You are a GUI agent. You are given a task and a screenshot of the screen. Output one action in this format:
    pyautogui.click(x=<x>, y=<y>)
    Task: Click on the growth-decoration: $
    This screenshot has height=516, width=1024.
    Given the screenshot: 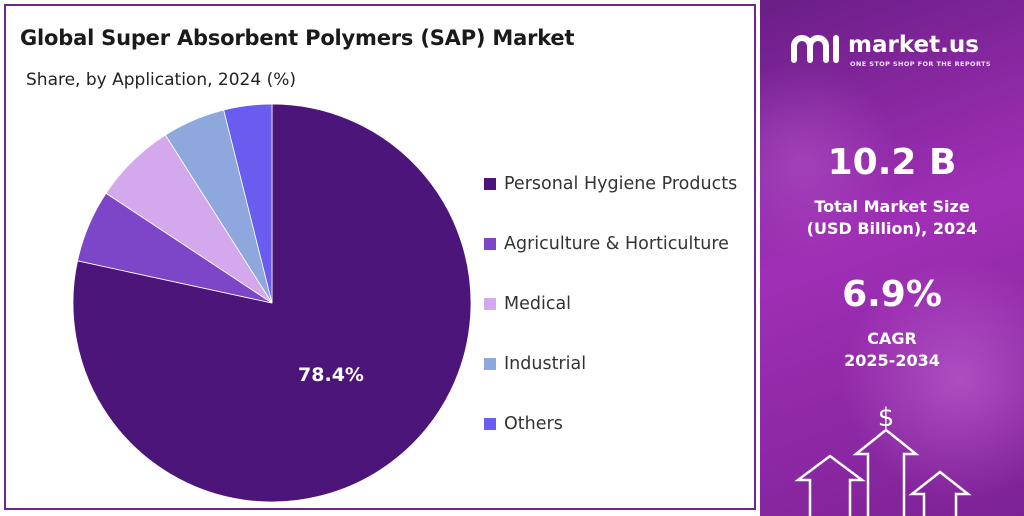 What is the action you would take?
    pyautogui.click(x=883, y=459)
    